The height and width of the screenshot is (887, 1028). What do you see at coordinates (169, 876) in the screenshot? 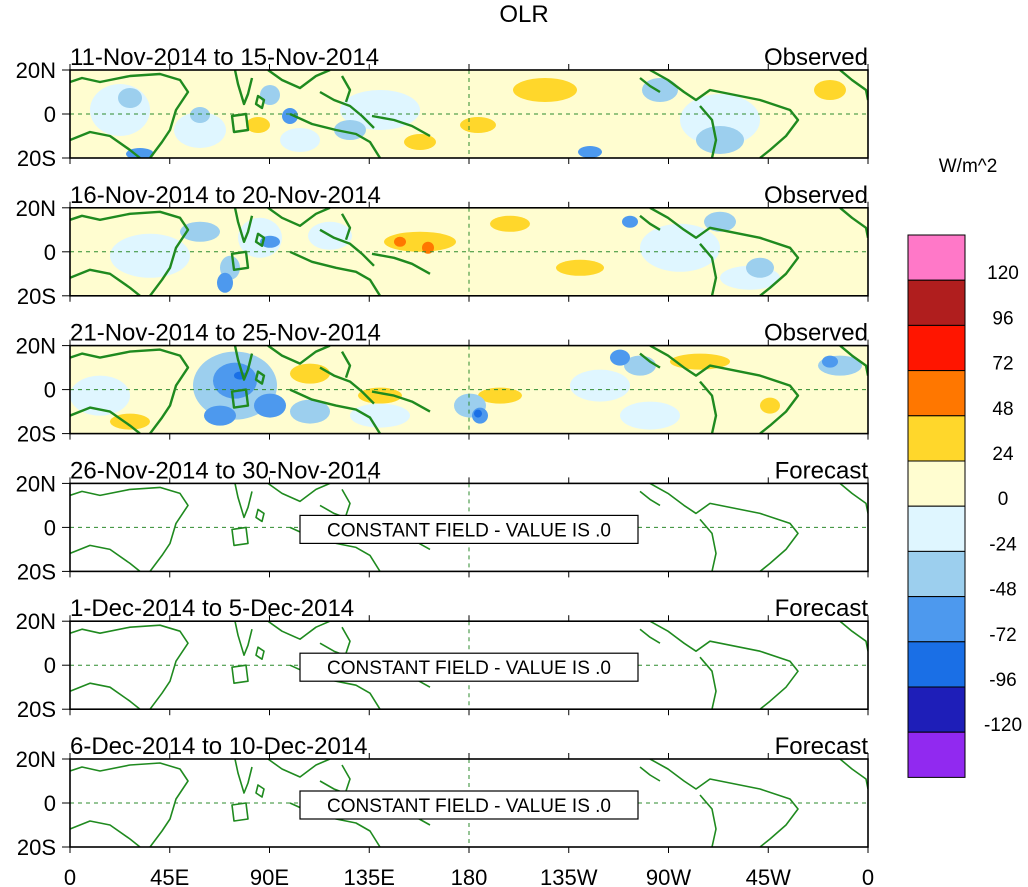
I see `x-tick-label: 45E` at bounding box center [169, 876].